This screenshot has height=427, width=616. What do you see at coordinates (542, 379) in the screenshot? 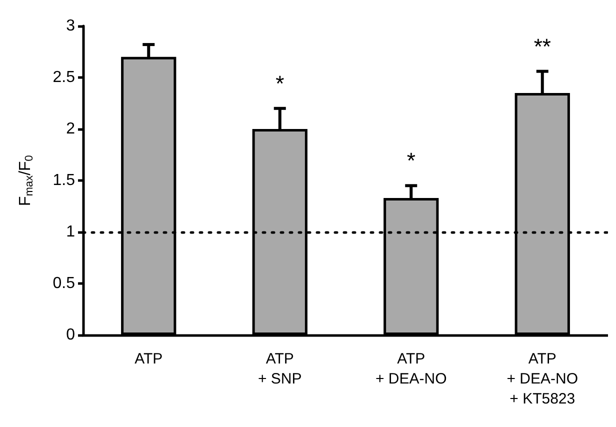
I see `x-tick-label: ATP + DEA-NO + KT5823` at bounding box center [542, 379].